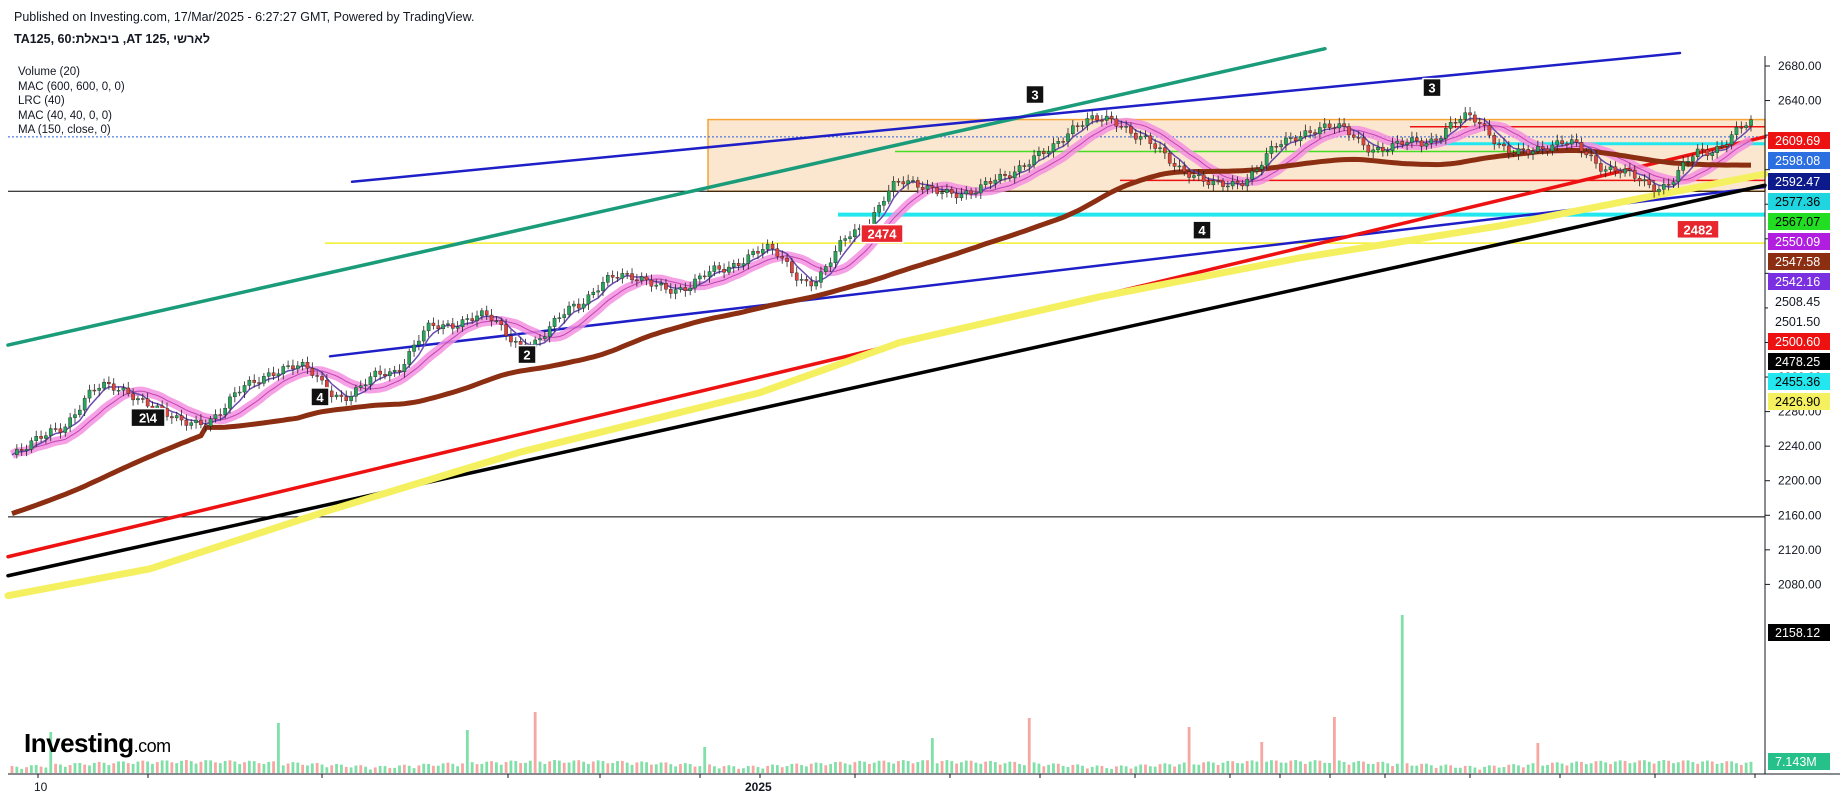 The image size is (1840, 802). I want to click on price-label-text: 2609.69, so click(1797, 141).